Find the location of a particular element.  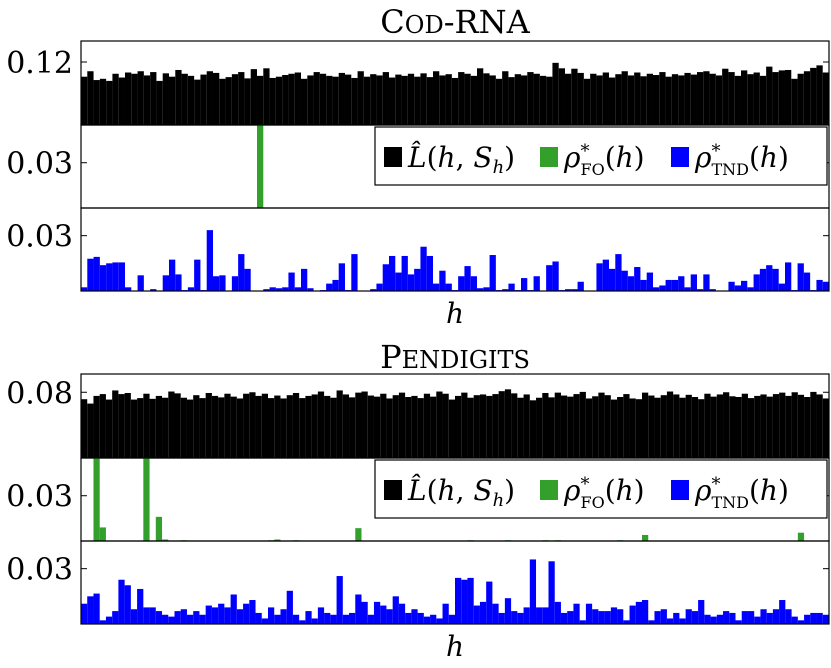

legend-swatch is located at coordinates (549, 157).